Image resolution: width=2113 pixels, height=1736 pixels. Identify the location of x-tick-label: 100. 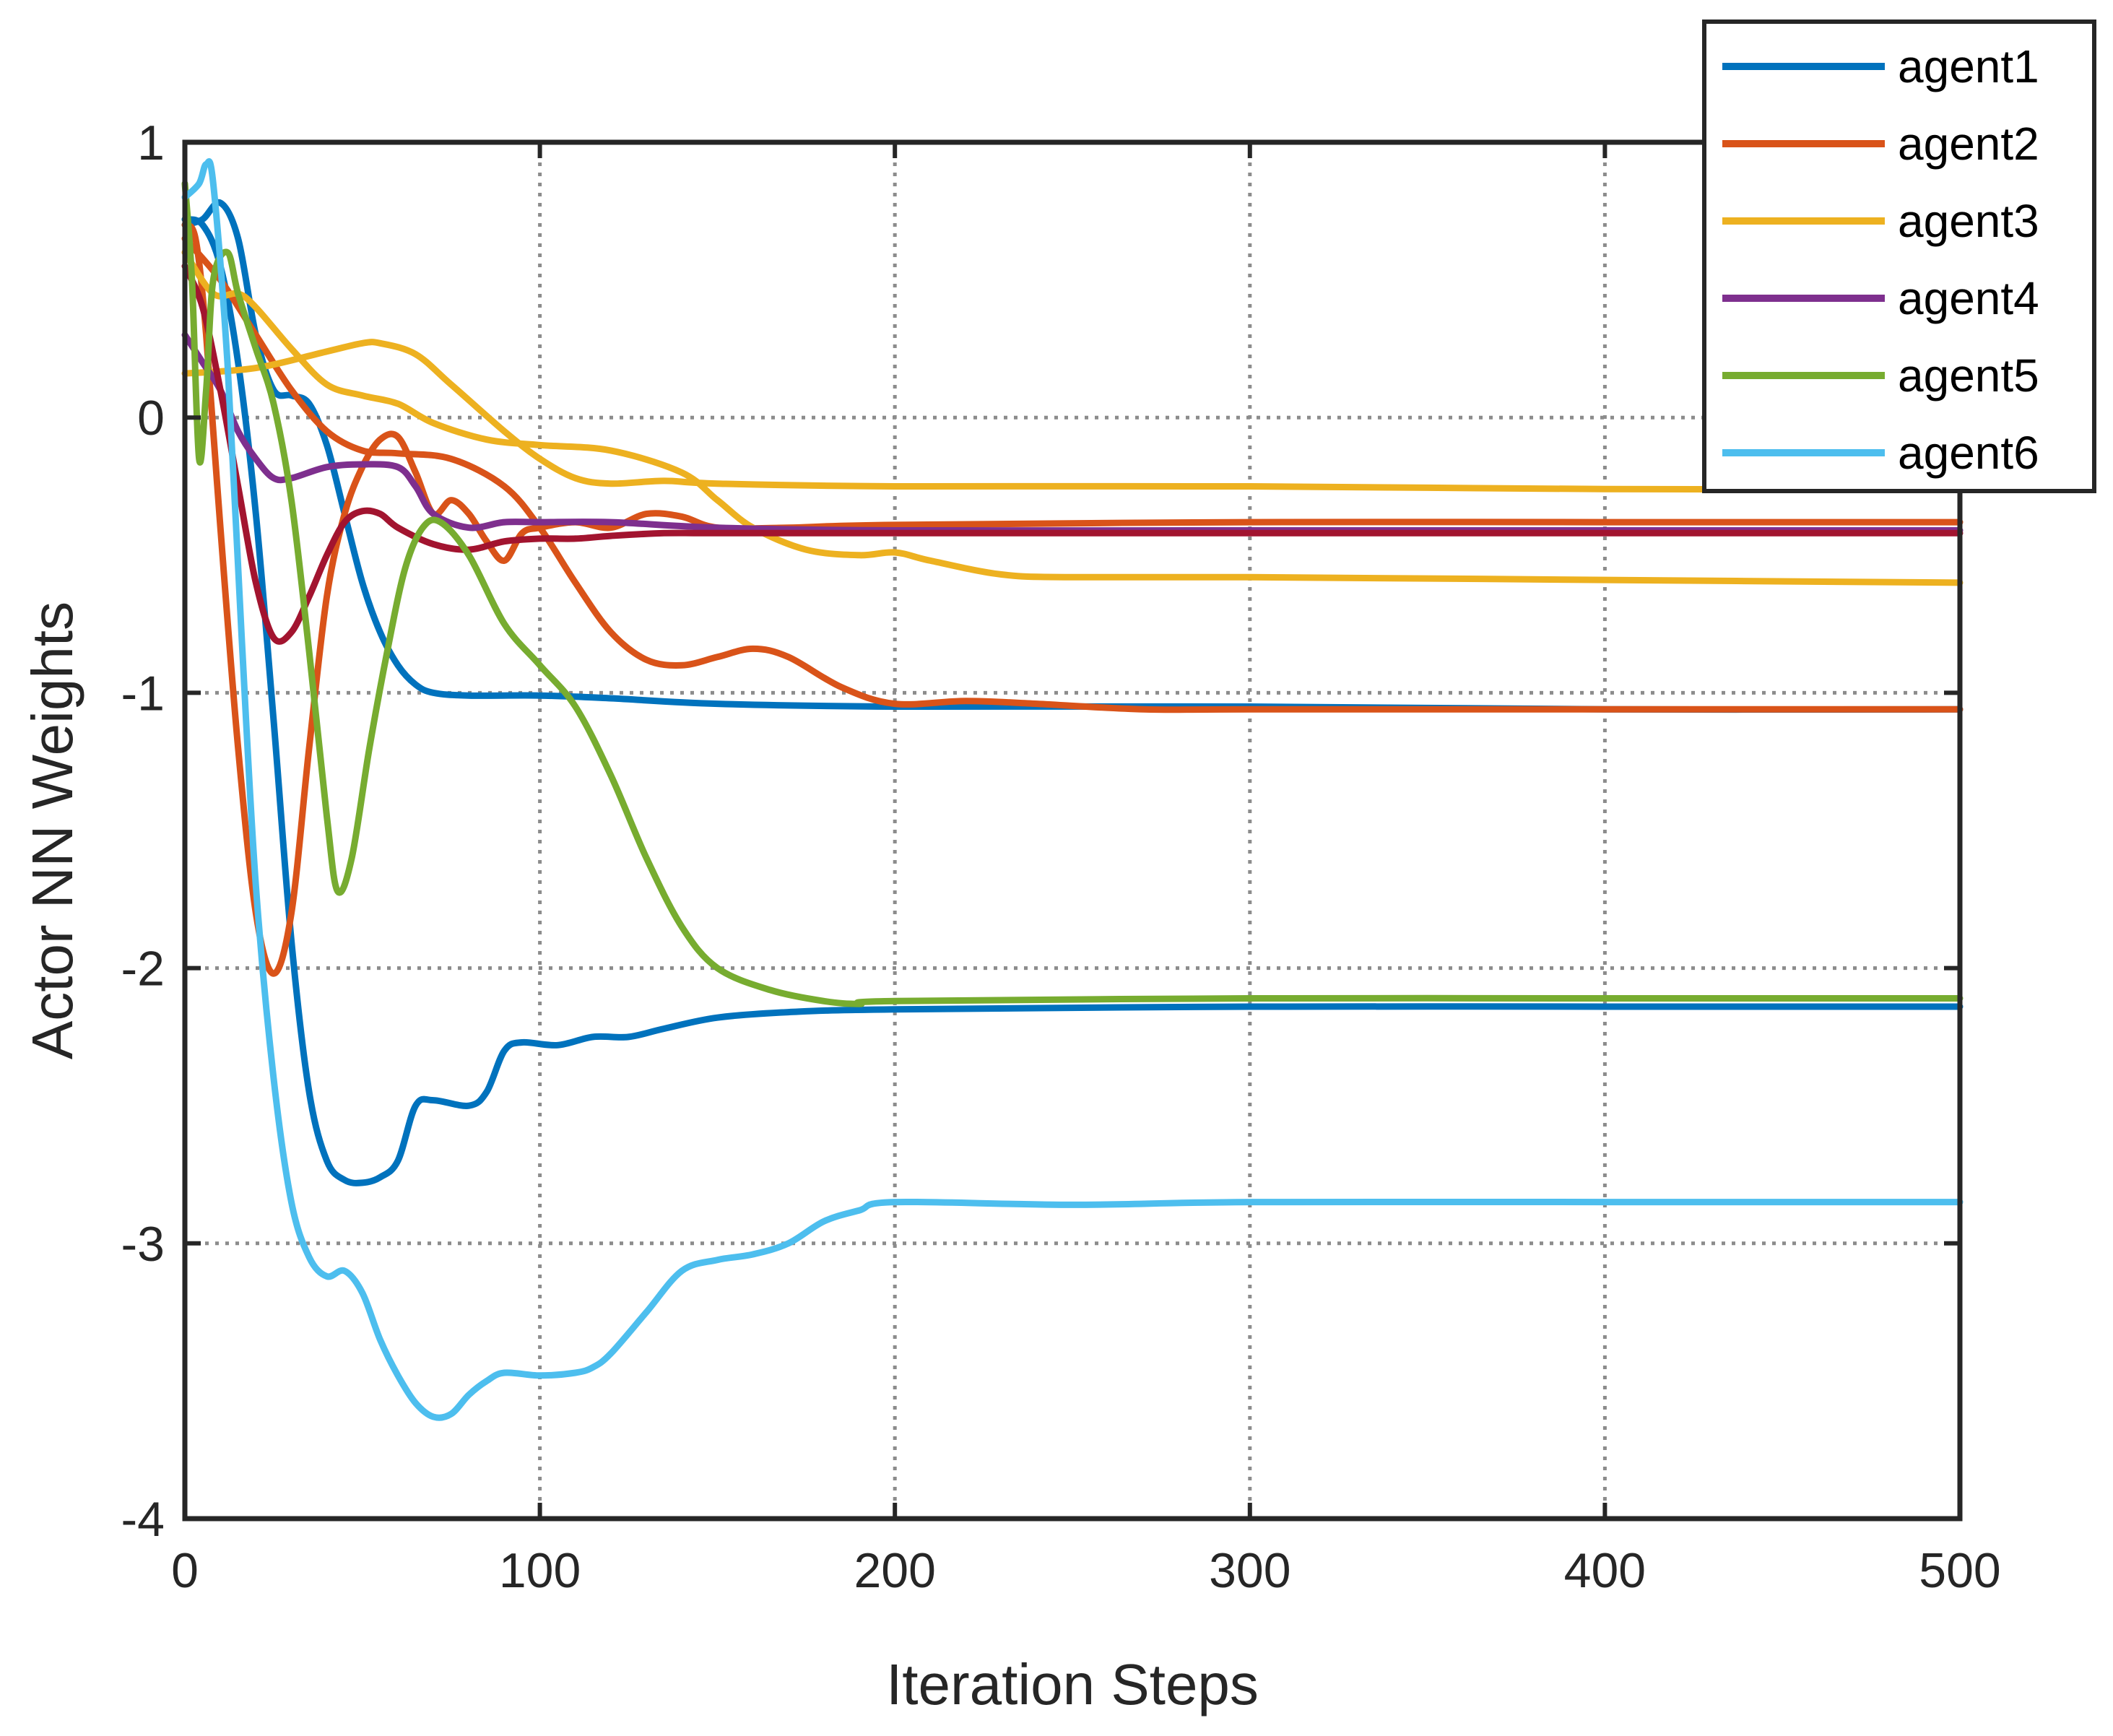
(540, 1570).